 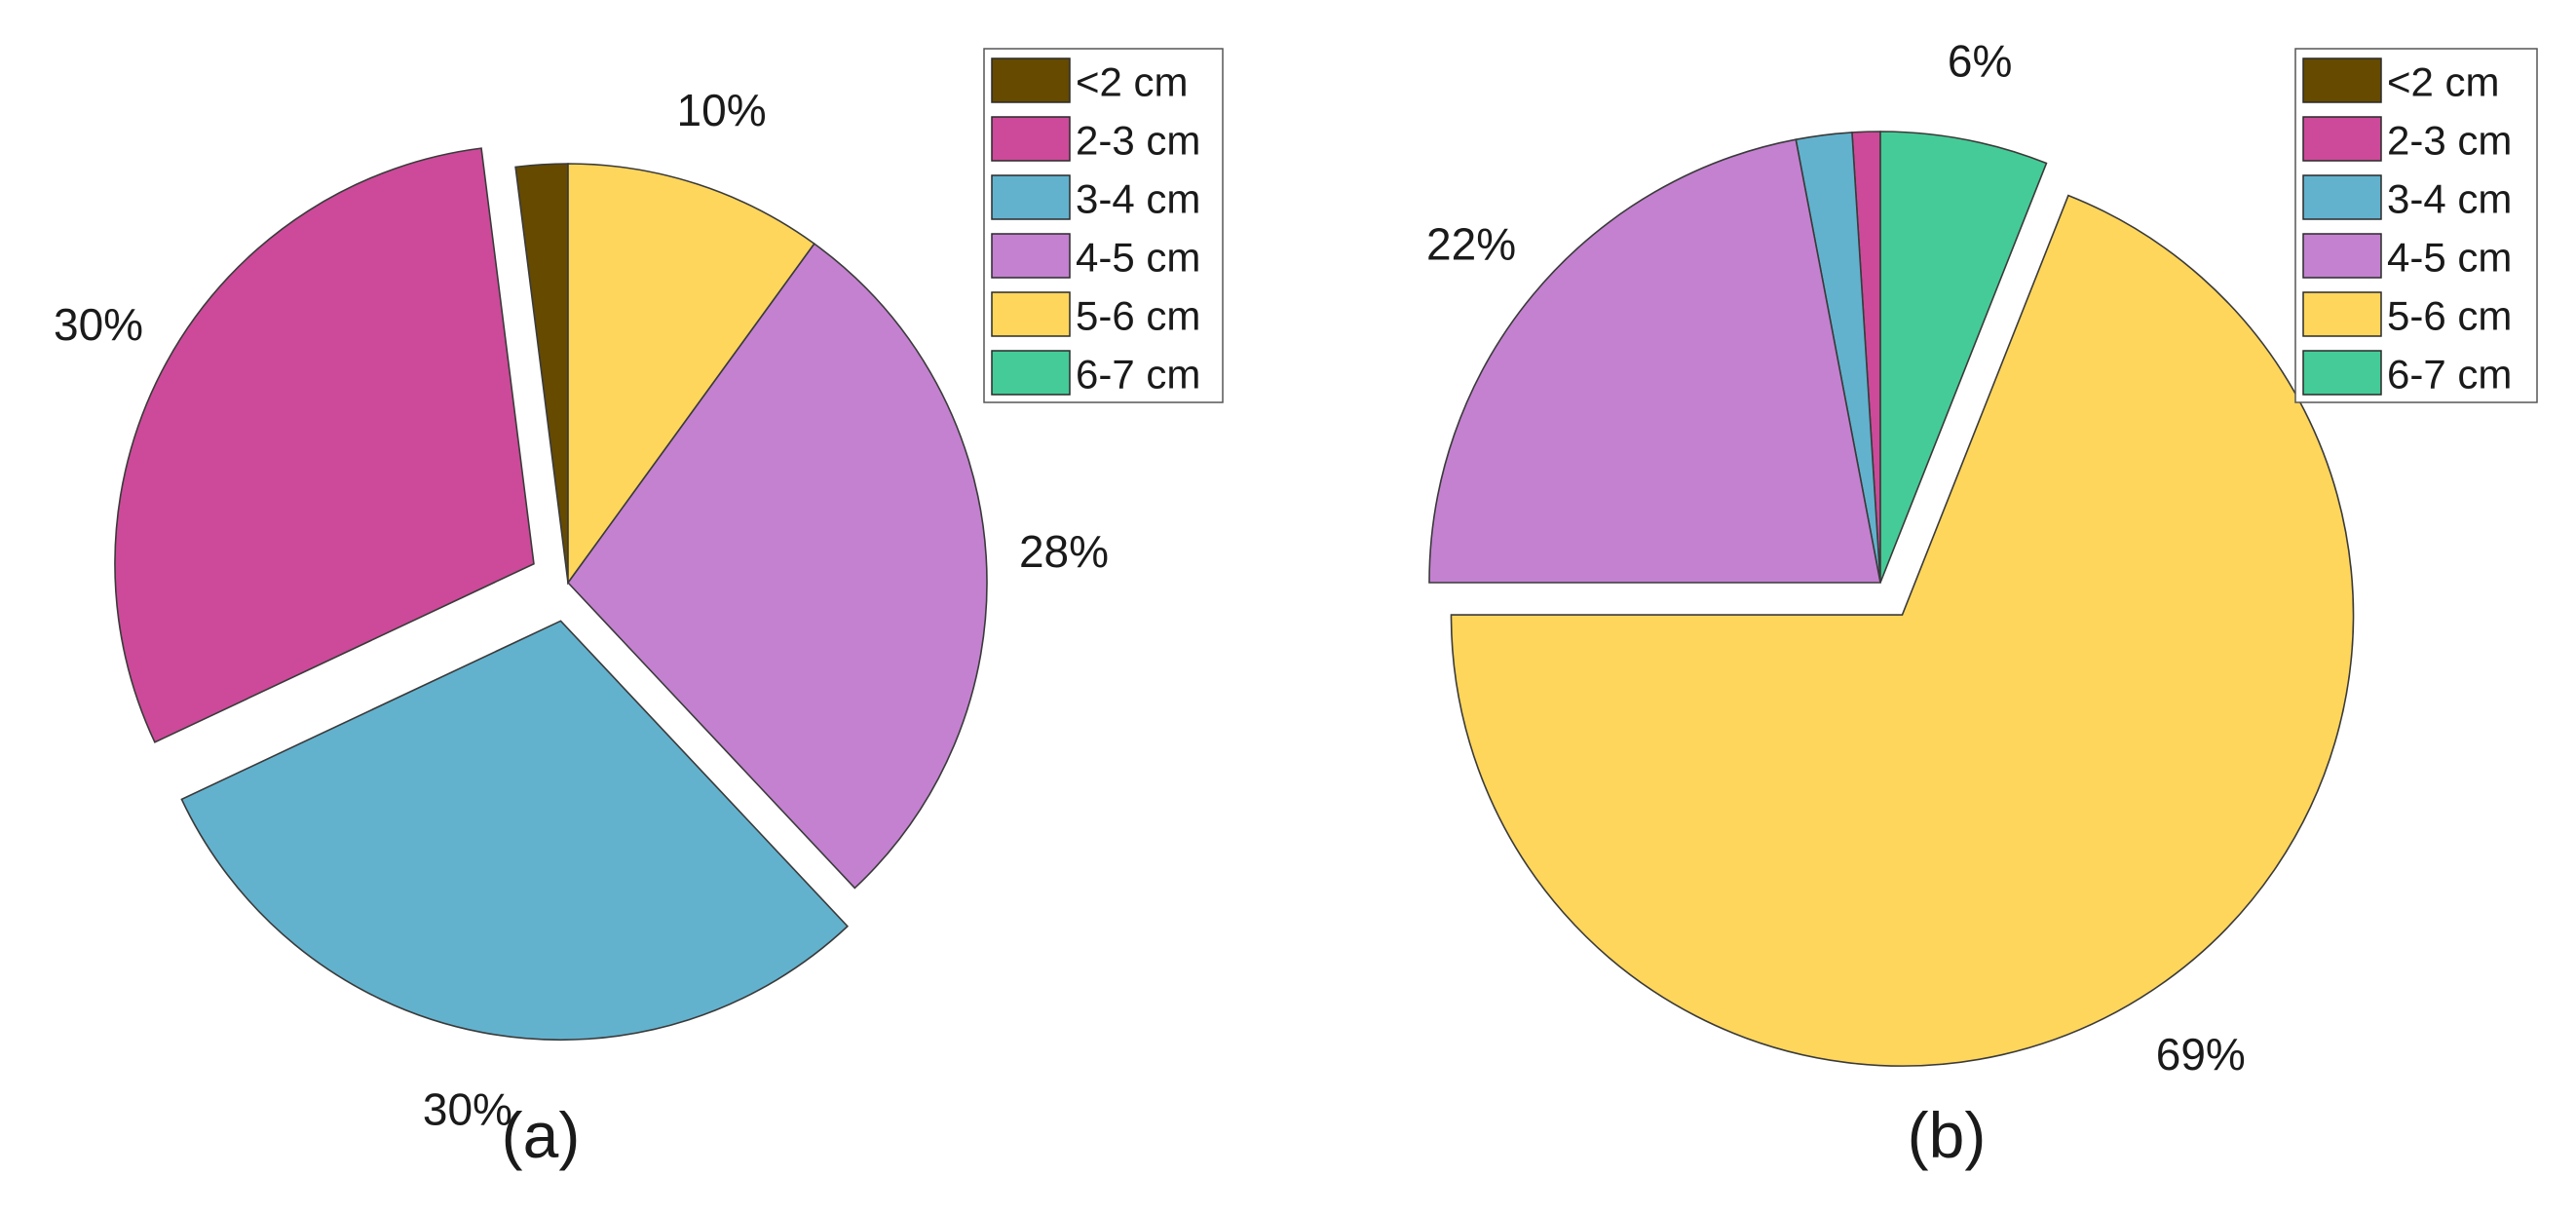 What do you see at coordinates (2449, 199) in the screenshot?
I see `legend-b-label-3-4-cm: 3-4 cm` at bounding box center [2449, 199].